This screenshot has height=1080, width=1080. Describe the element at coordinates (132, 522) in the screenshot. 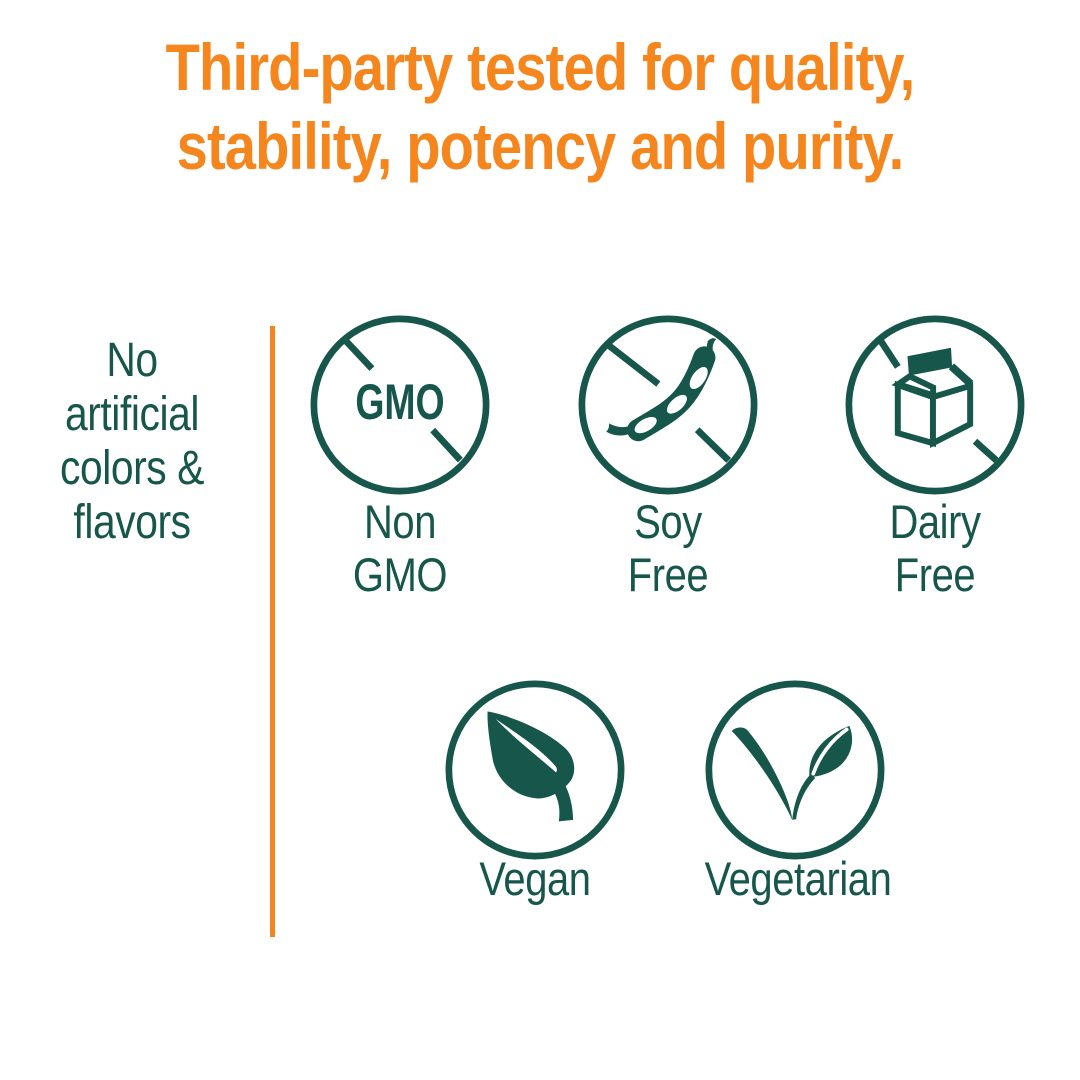

I see `note-line: flavors` at that location.